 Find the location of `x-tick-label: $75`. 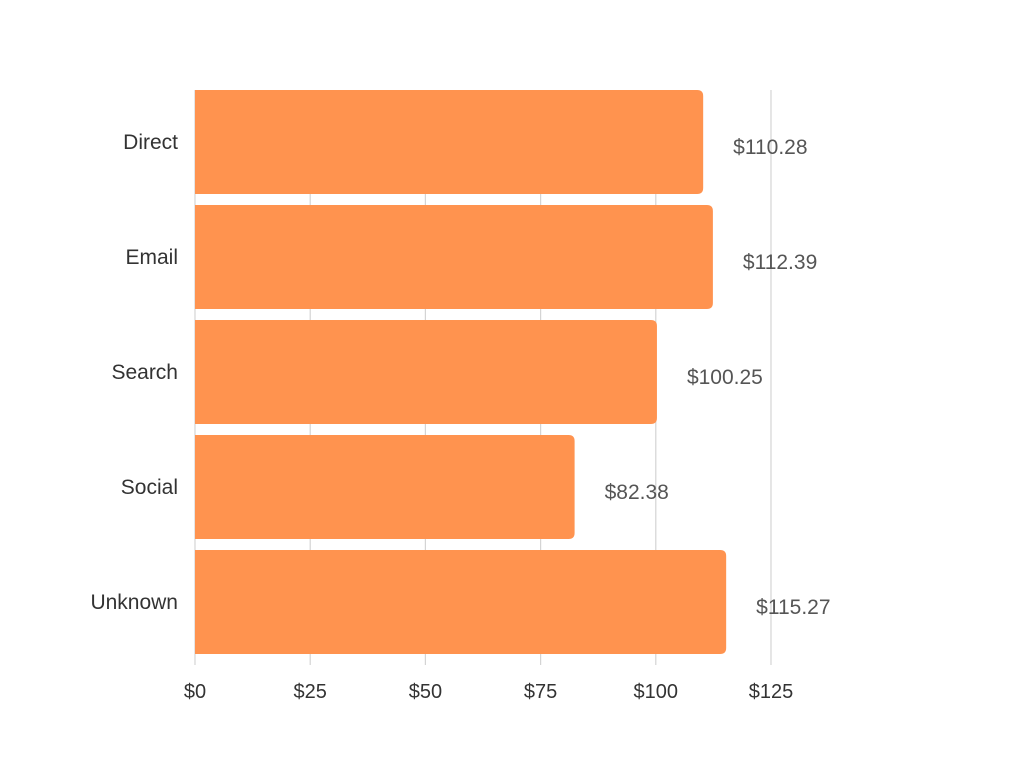

x-tick-label: $75 is located at coordinates (540, 692).